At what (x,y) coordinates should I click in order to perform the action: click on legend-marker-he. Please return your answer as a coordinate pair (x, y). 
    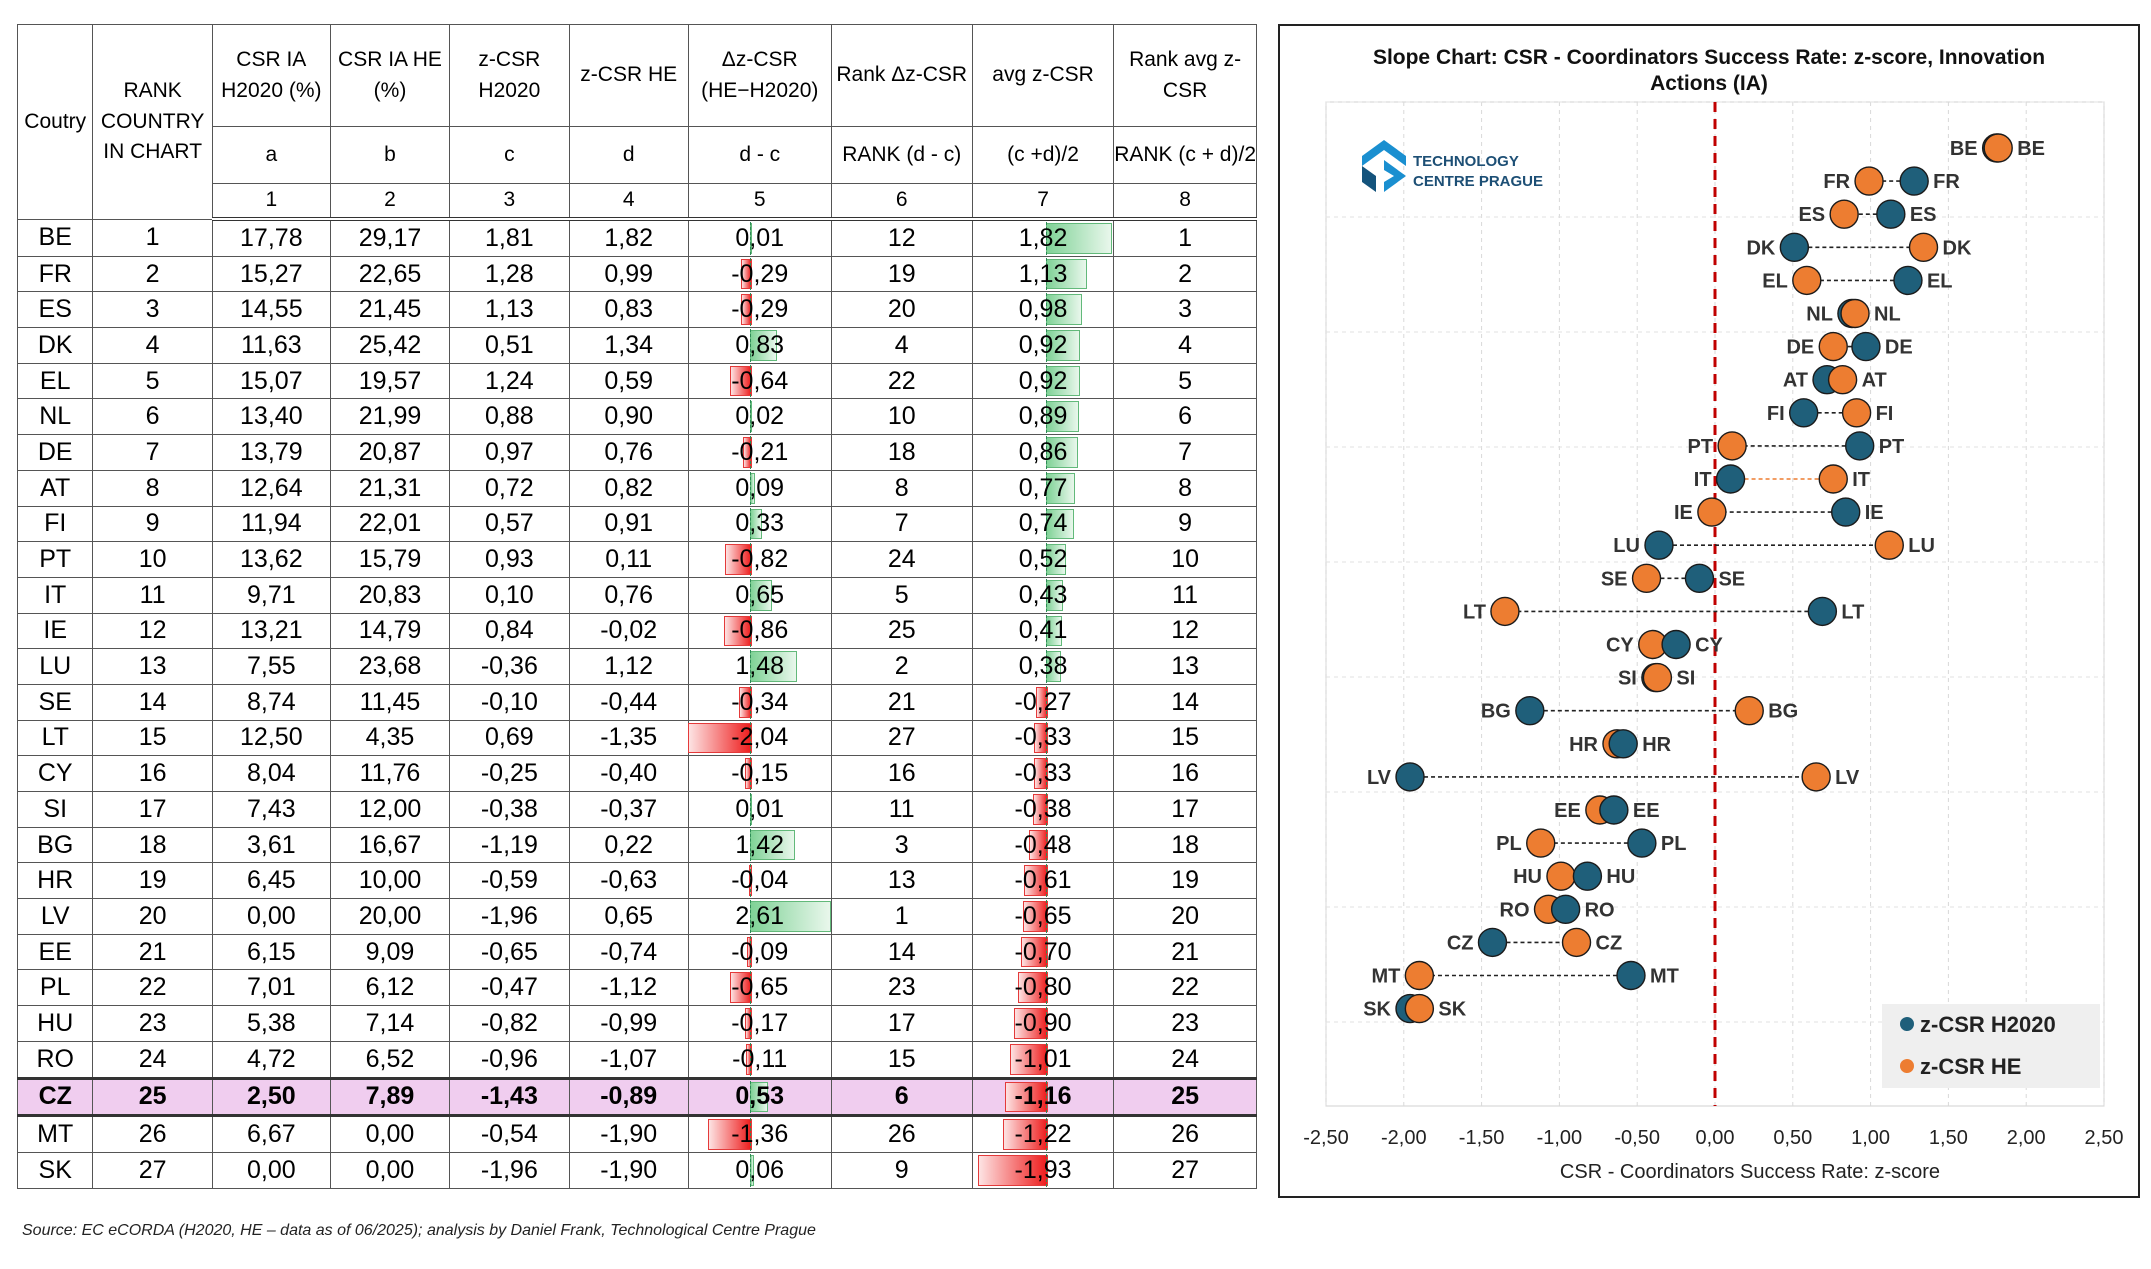
    Looking at the image, I should click on (1907, 1066).